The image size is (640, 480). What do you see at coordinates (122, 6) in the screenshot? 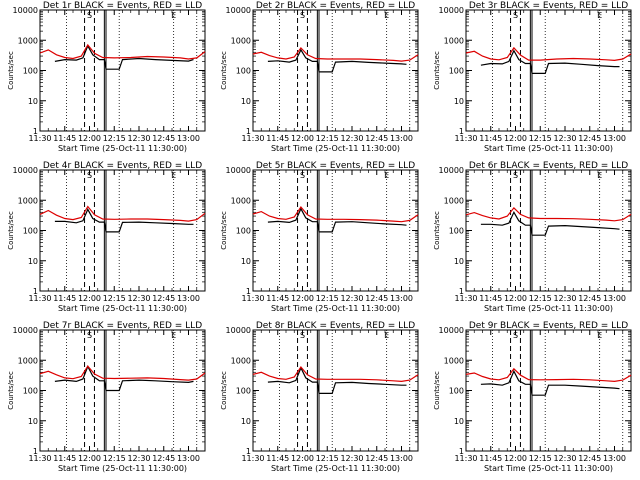
I see `panel-title: Det 1r BLACK = Events, RED = LLD` at bounding box center [122, 6].